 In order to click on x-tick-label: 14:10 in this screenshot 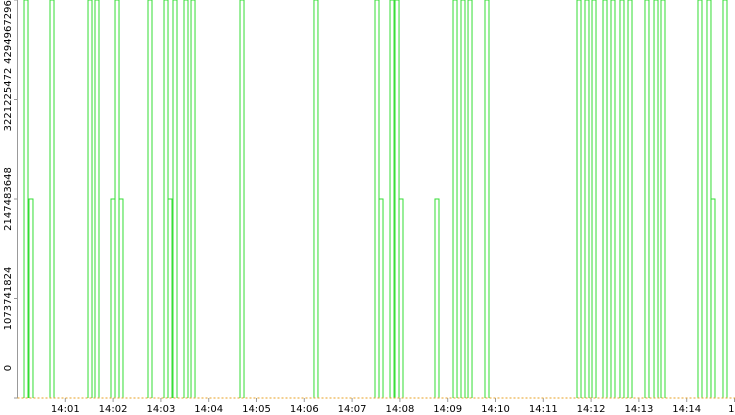, I will do `click(495, 409)`.